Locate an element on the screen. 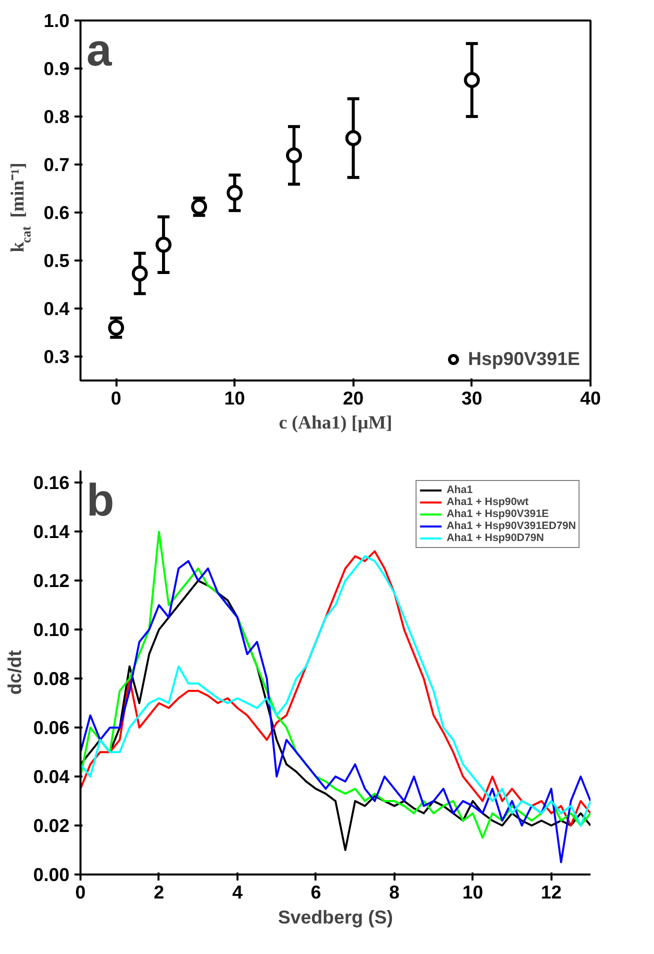 The height and width of the screenshot is (954, 654). y-tick-label: 0.02 is located at coordinates (51, 825).